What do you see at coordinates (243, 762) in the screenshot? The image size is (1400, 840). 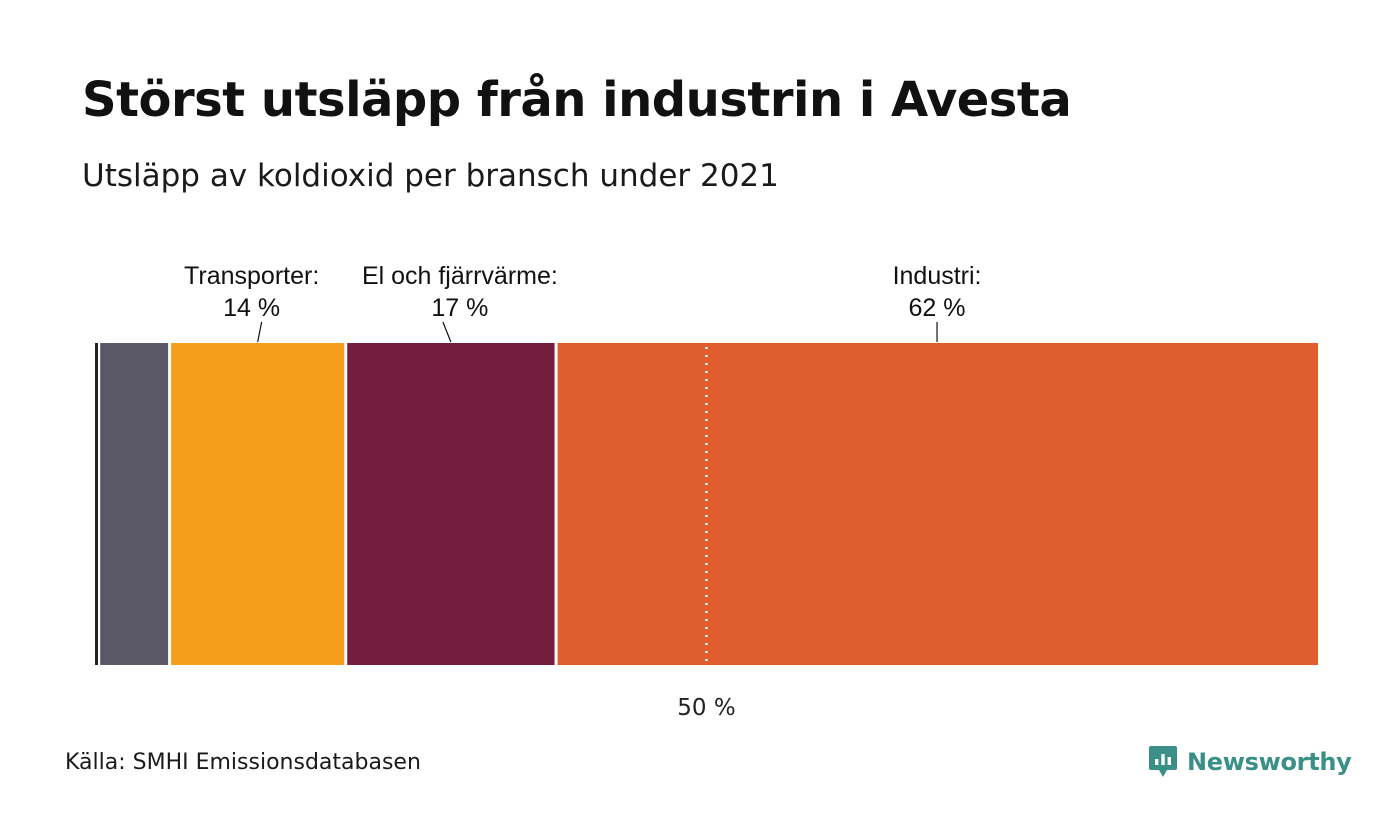 I see `source-note: Källa: SMHI Emissionsdatabasen` at bounding box center [243, 762].